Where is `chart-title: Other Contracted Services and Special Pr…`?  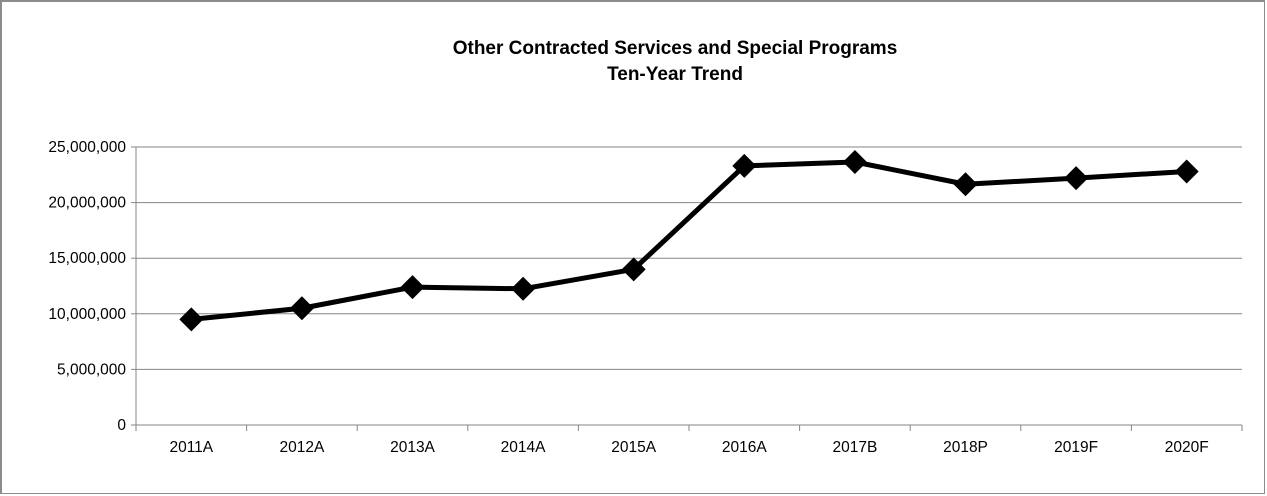 chart-title: Other Contracted Services and Special Pr… is located at coordinates (675, 48).